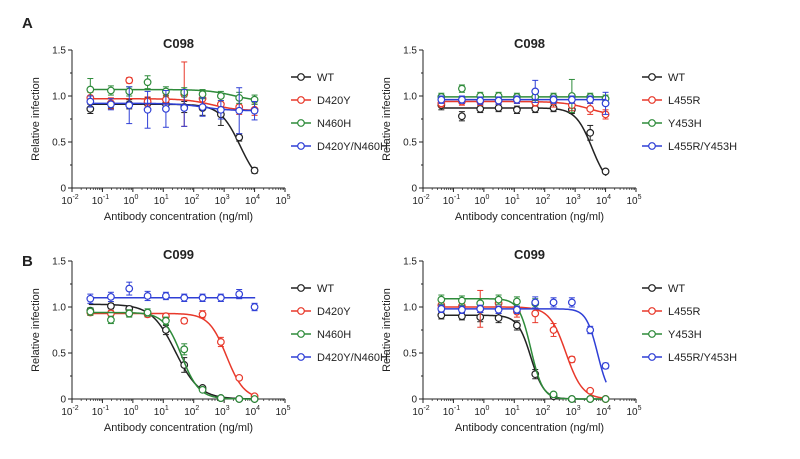  I want to click on legend-label: N460H, so click(334, 335).